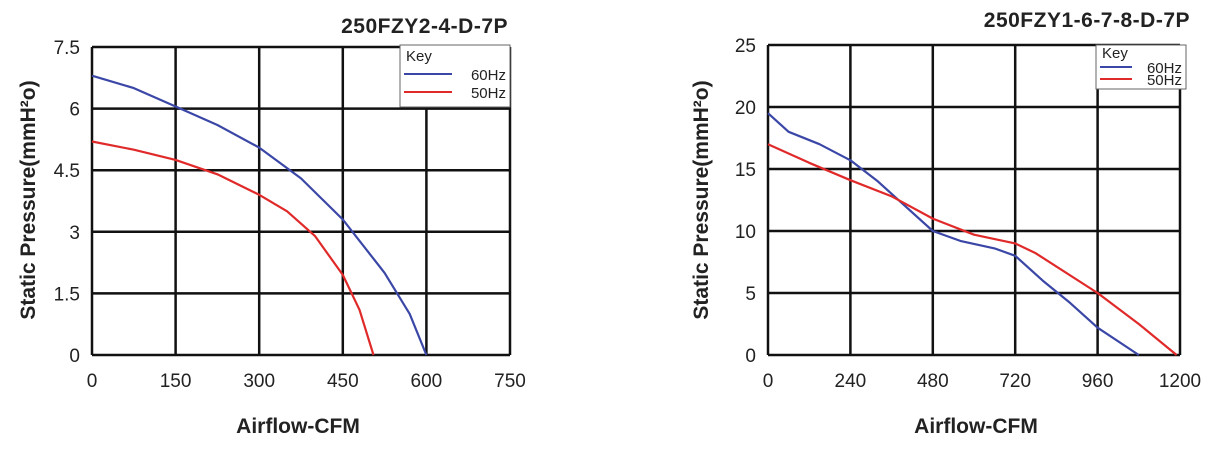 This screenshot has width=1221, height=450. I want to click on y-tick-label: 3, so click(74, 233).